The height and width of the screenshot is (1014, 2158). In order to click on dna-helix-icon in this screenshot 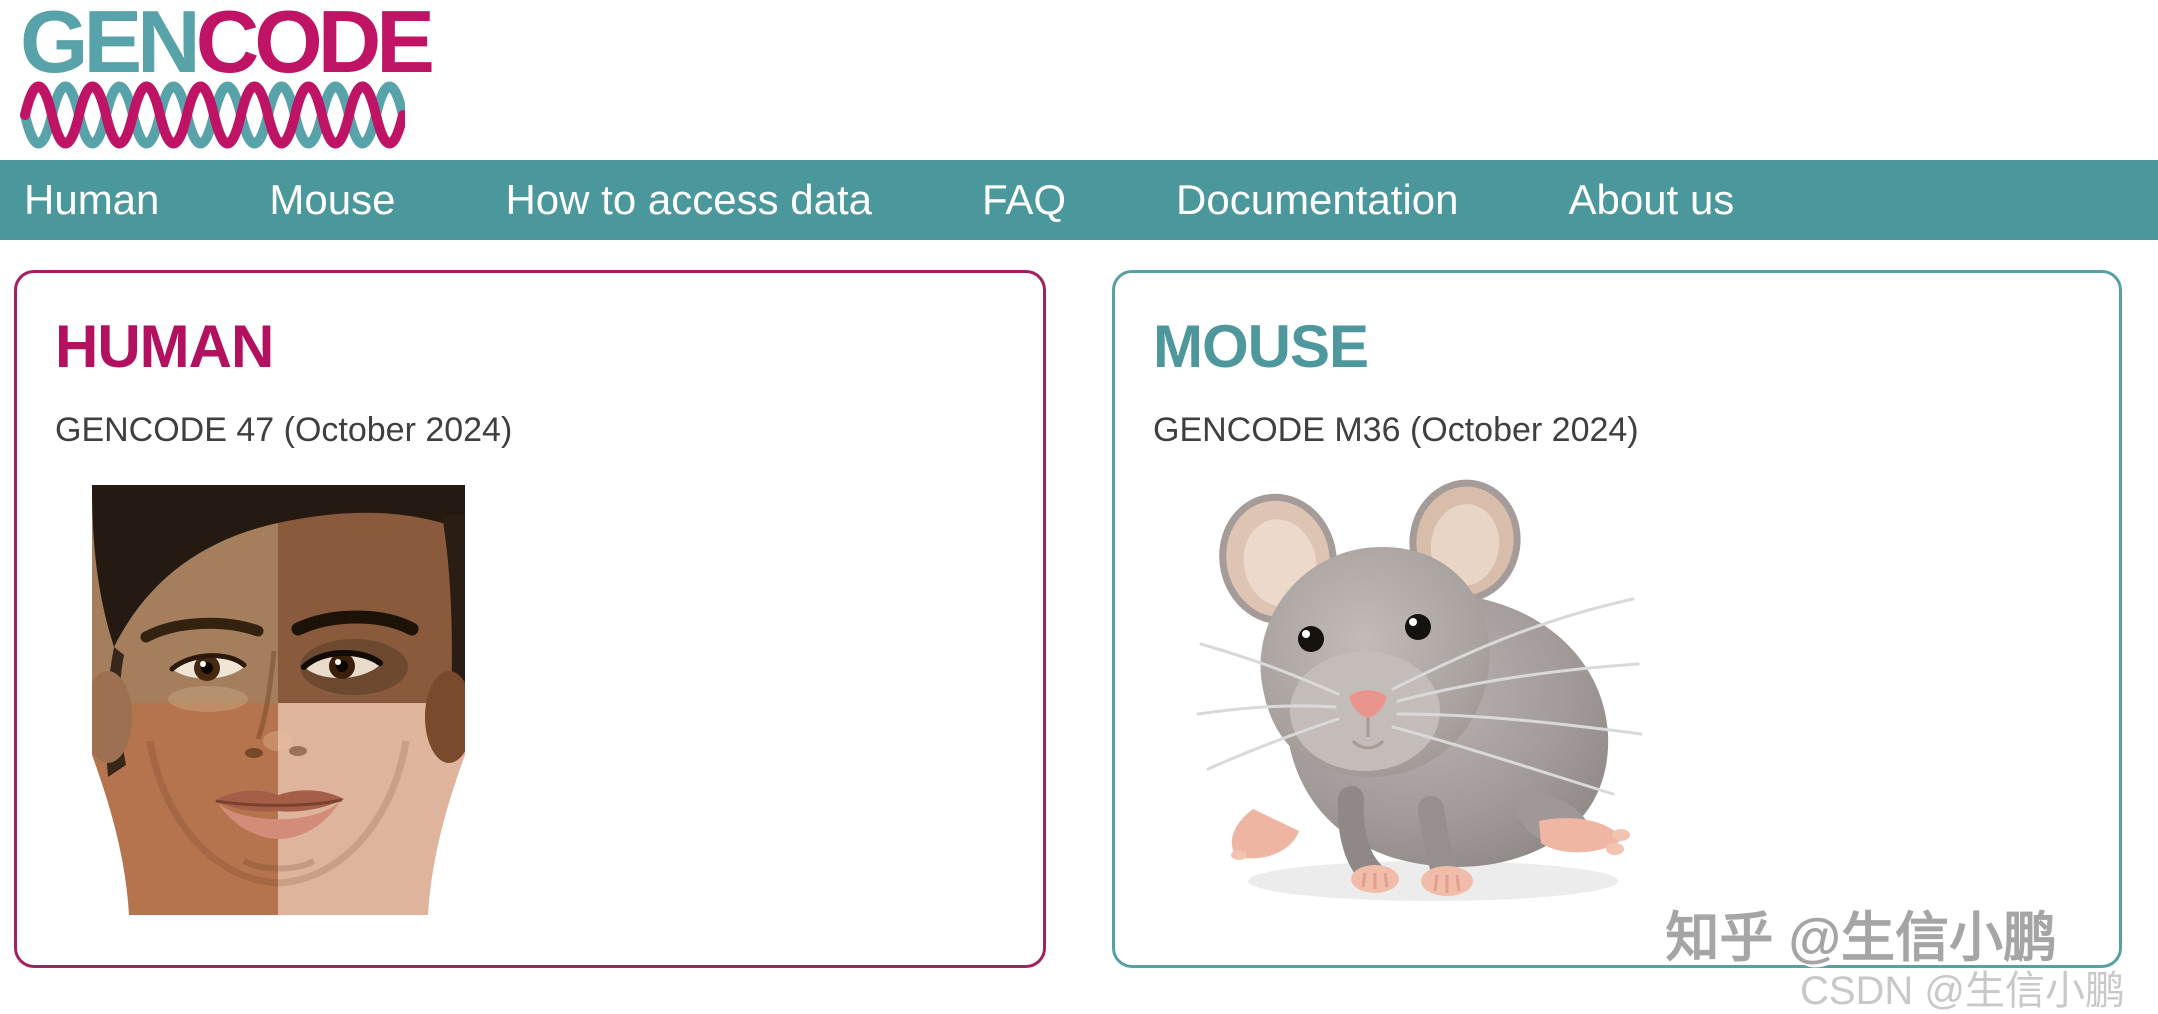, I will do `click(212, 115)`.